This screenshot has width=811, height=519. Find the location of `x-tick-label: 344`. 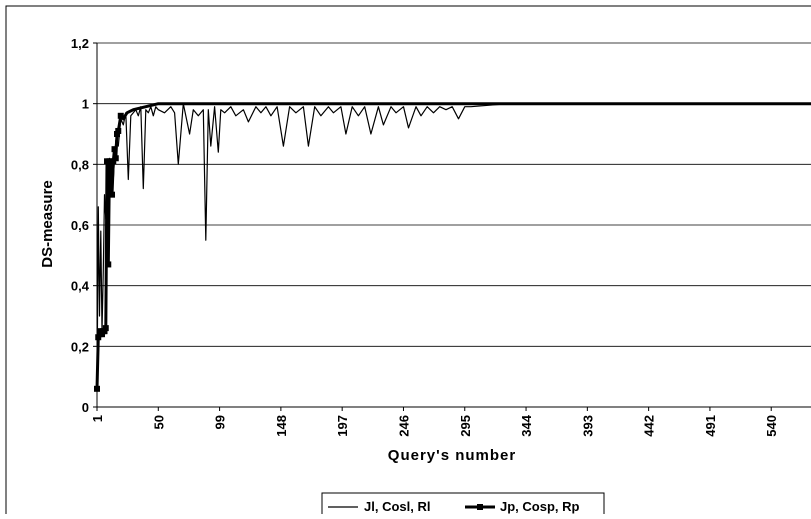

x-tick-label: 344 is located at coordinates (526, 425).